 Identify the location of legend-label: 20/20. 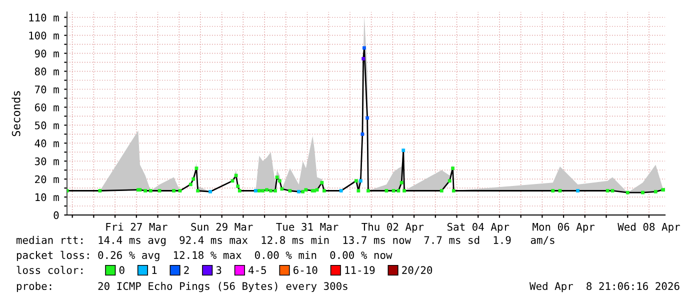
(417, 270).